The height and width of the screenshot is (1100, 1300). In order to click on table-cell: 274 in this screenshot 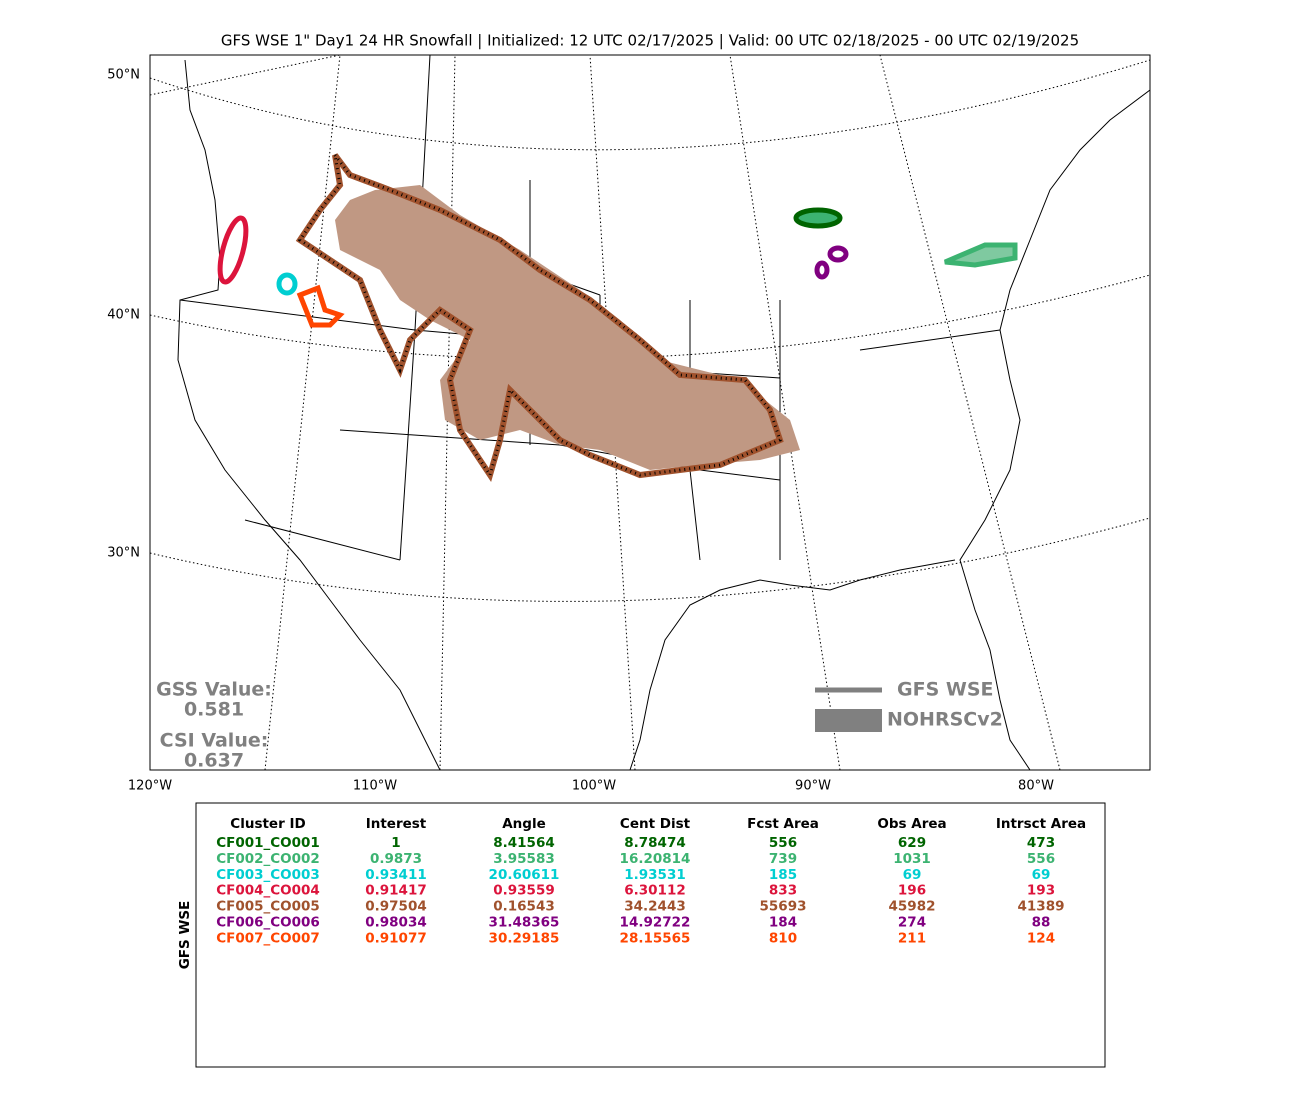, I will do `click(912, 923)`.